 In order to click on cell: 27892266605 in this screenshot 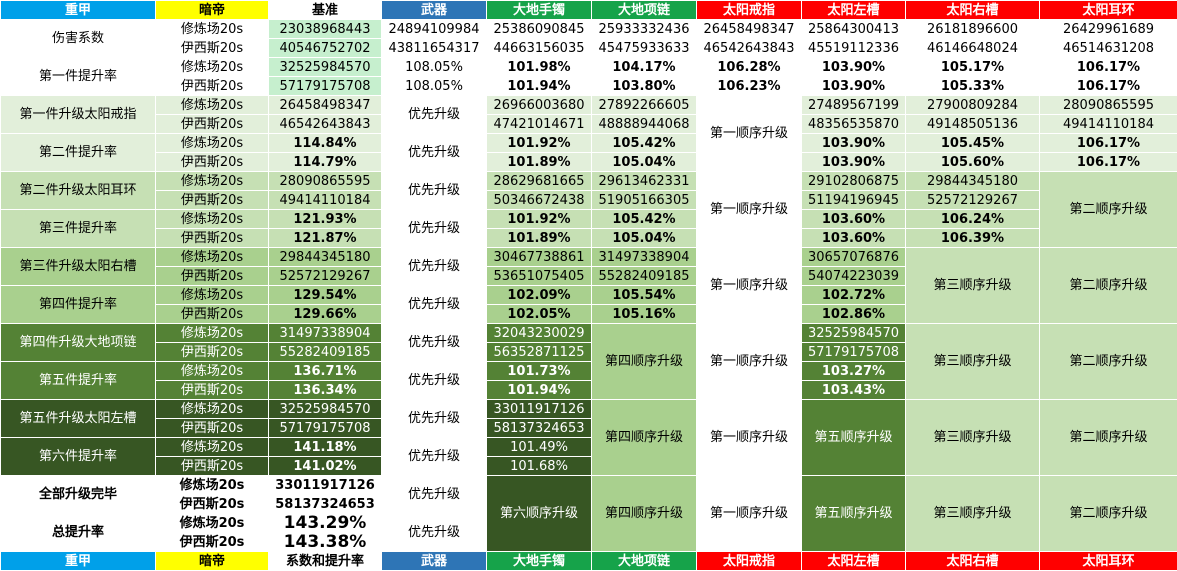, I will do `click(644, 105)`.